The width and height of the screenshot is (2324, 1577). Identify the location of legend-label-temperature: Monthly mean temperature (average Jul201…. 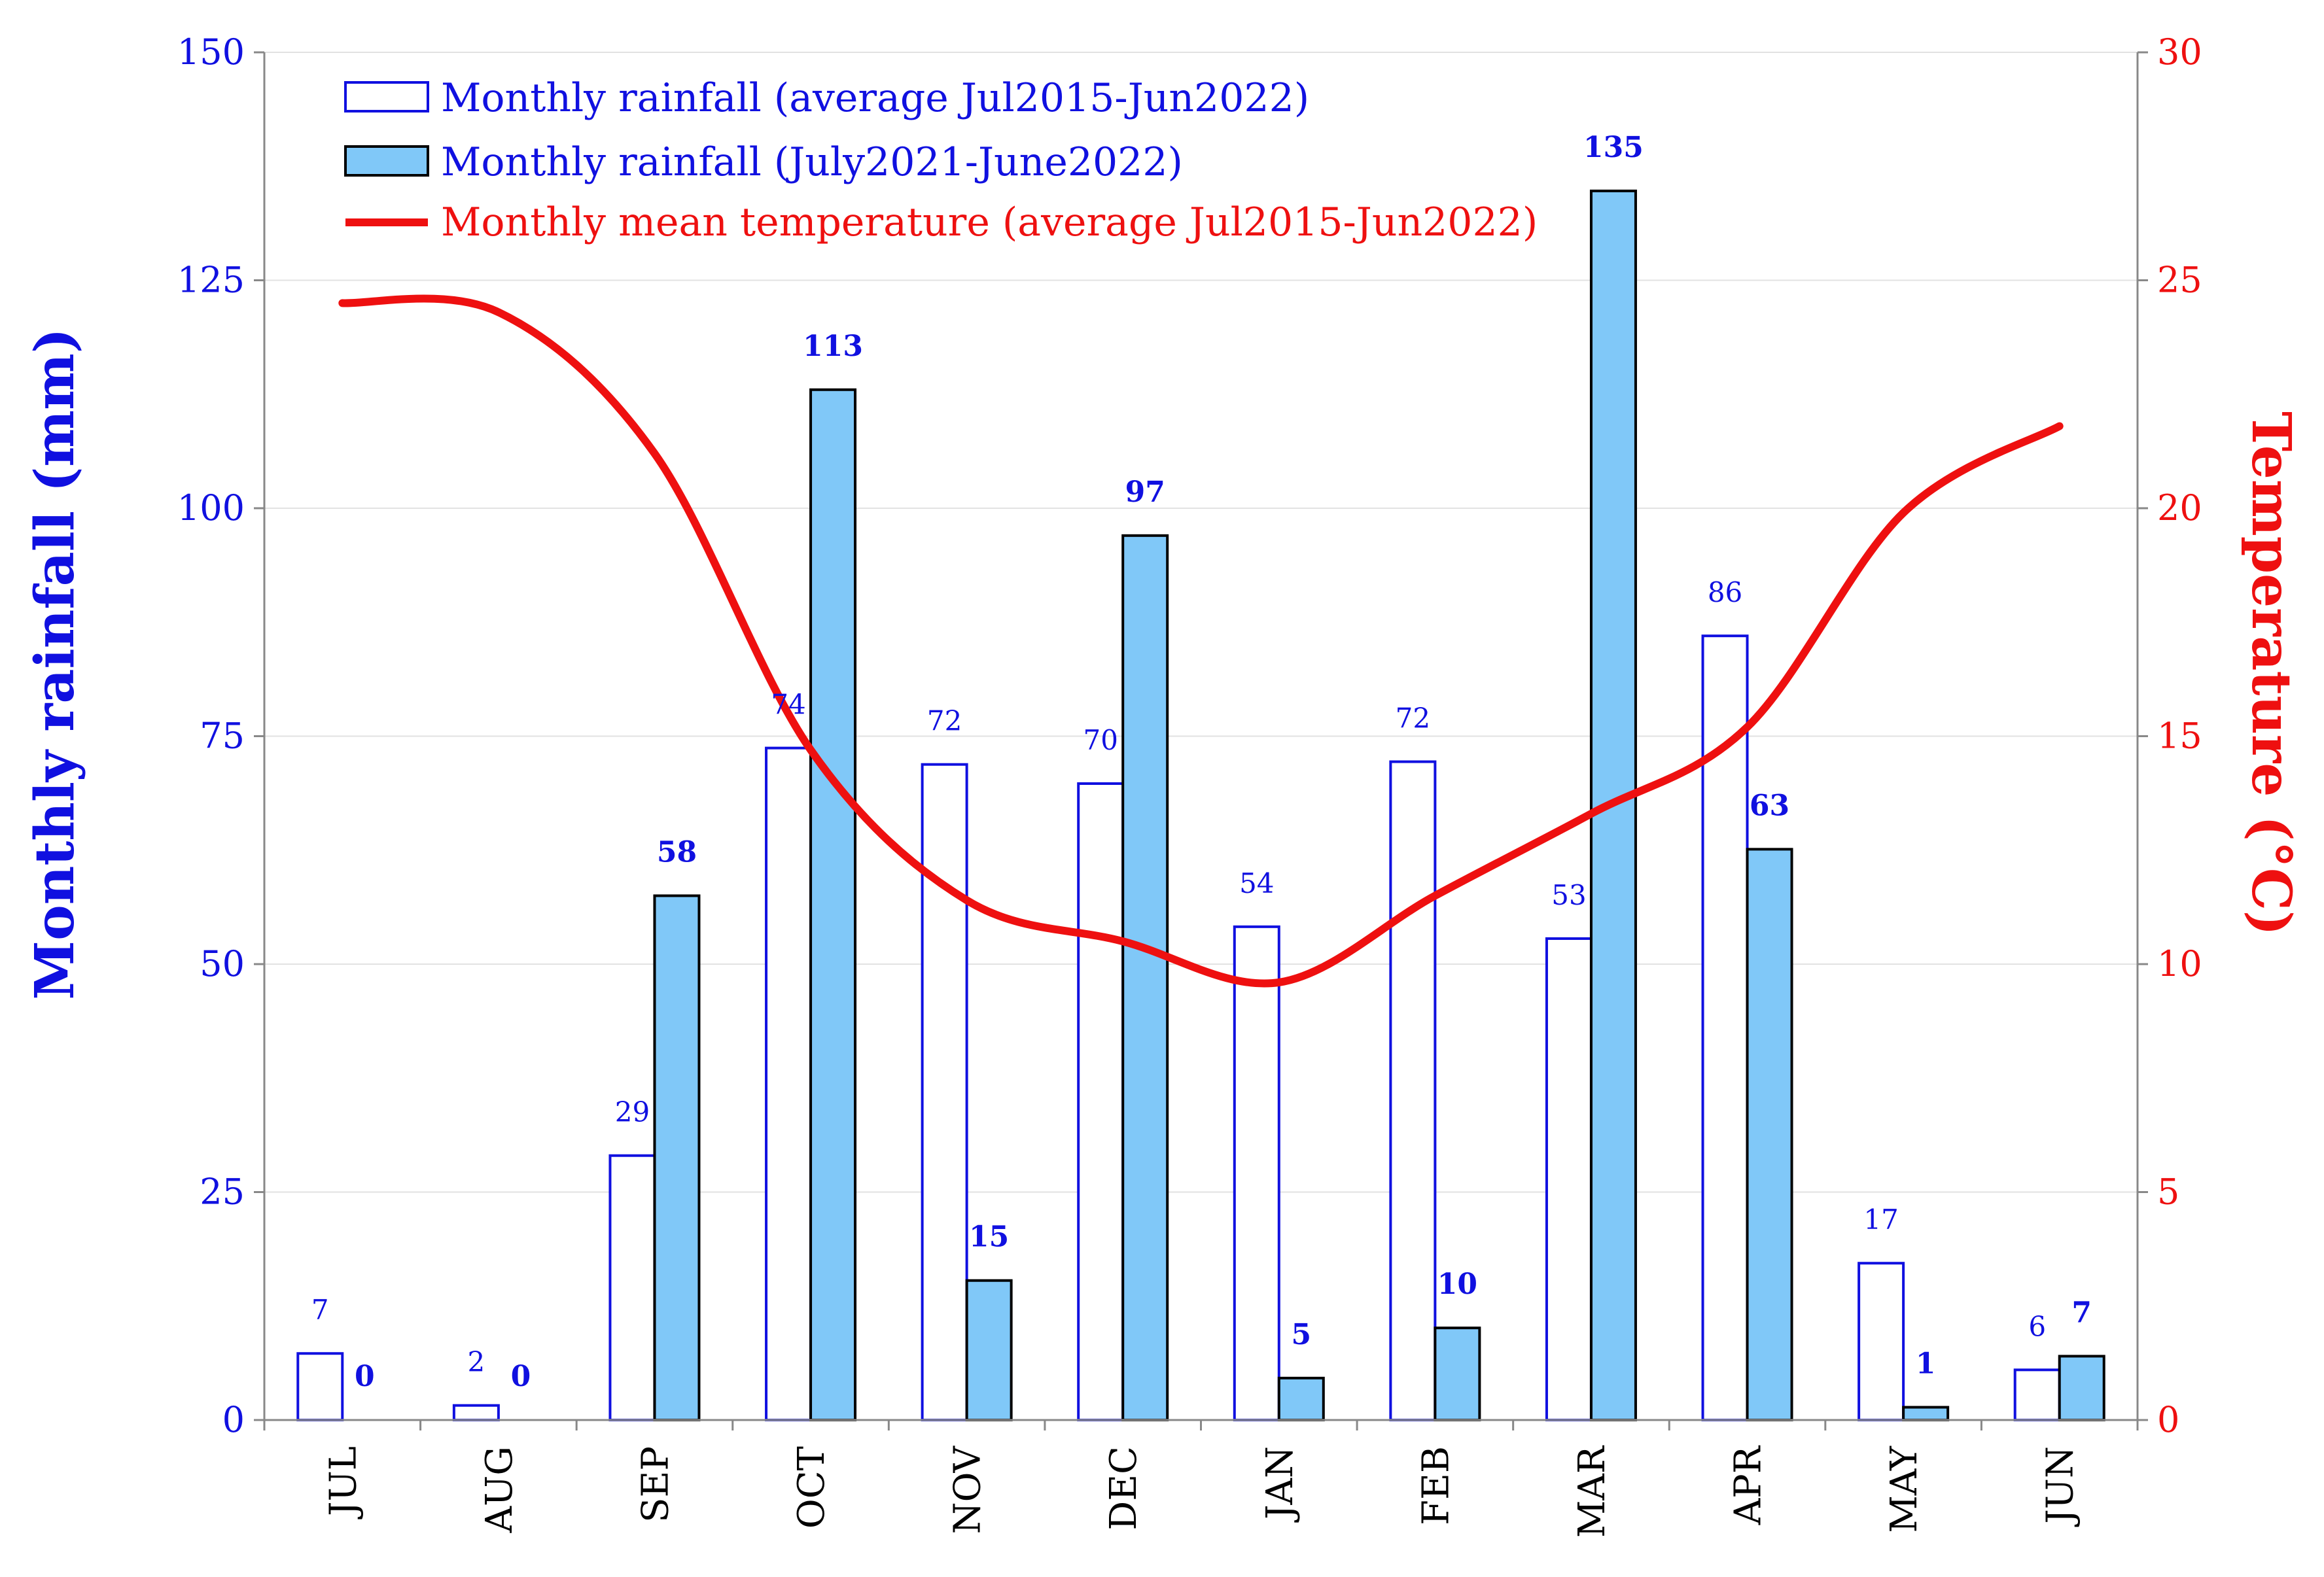
(990, 222).